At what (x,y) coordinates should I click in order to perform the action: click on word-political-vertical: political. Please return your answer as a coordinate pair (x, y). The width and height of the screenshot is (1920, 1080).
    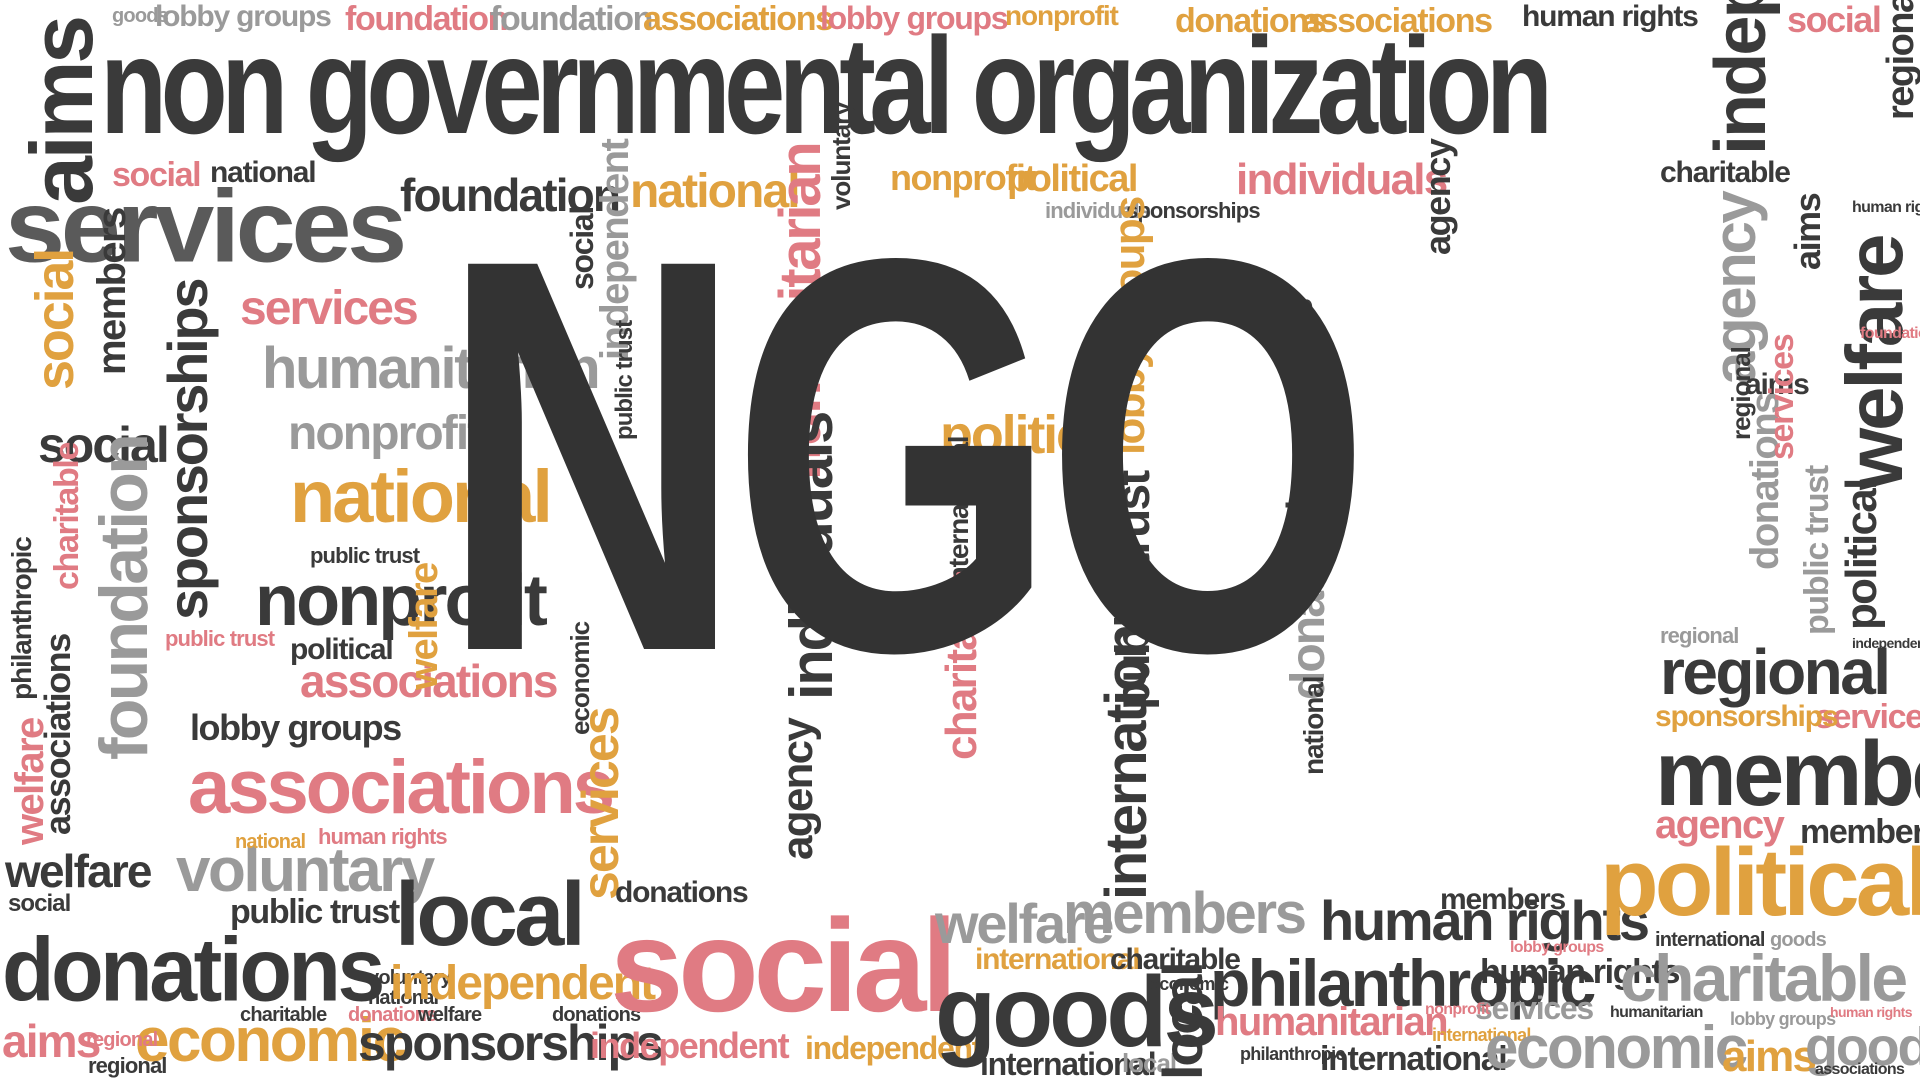
    Looking at the image, I should click on (1861, 554).